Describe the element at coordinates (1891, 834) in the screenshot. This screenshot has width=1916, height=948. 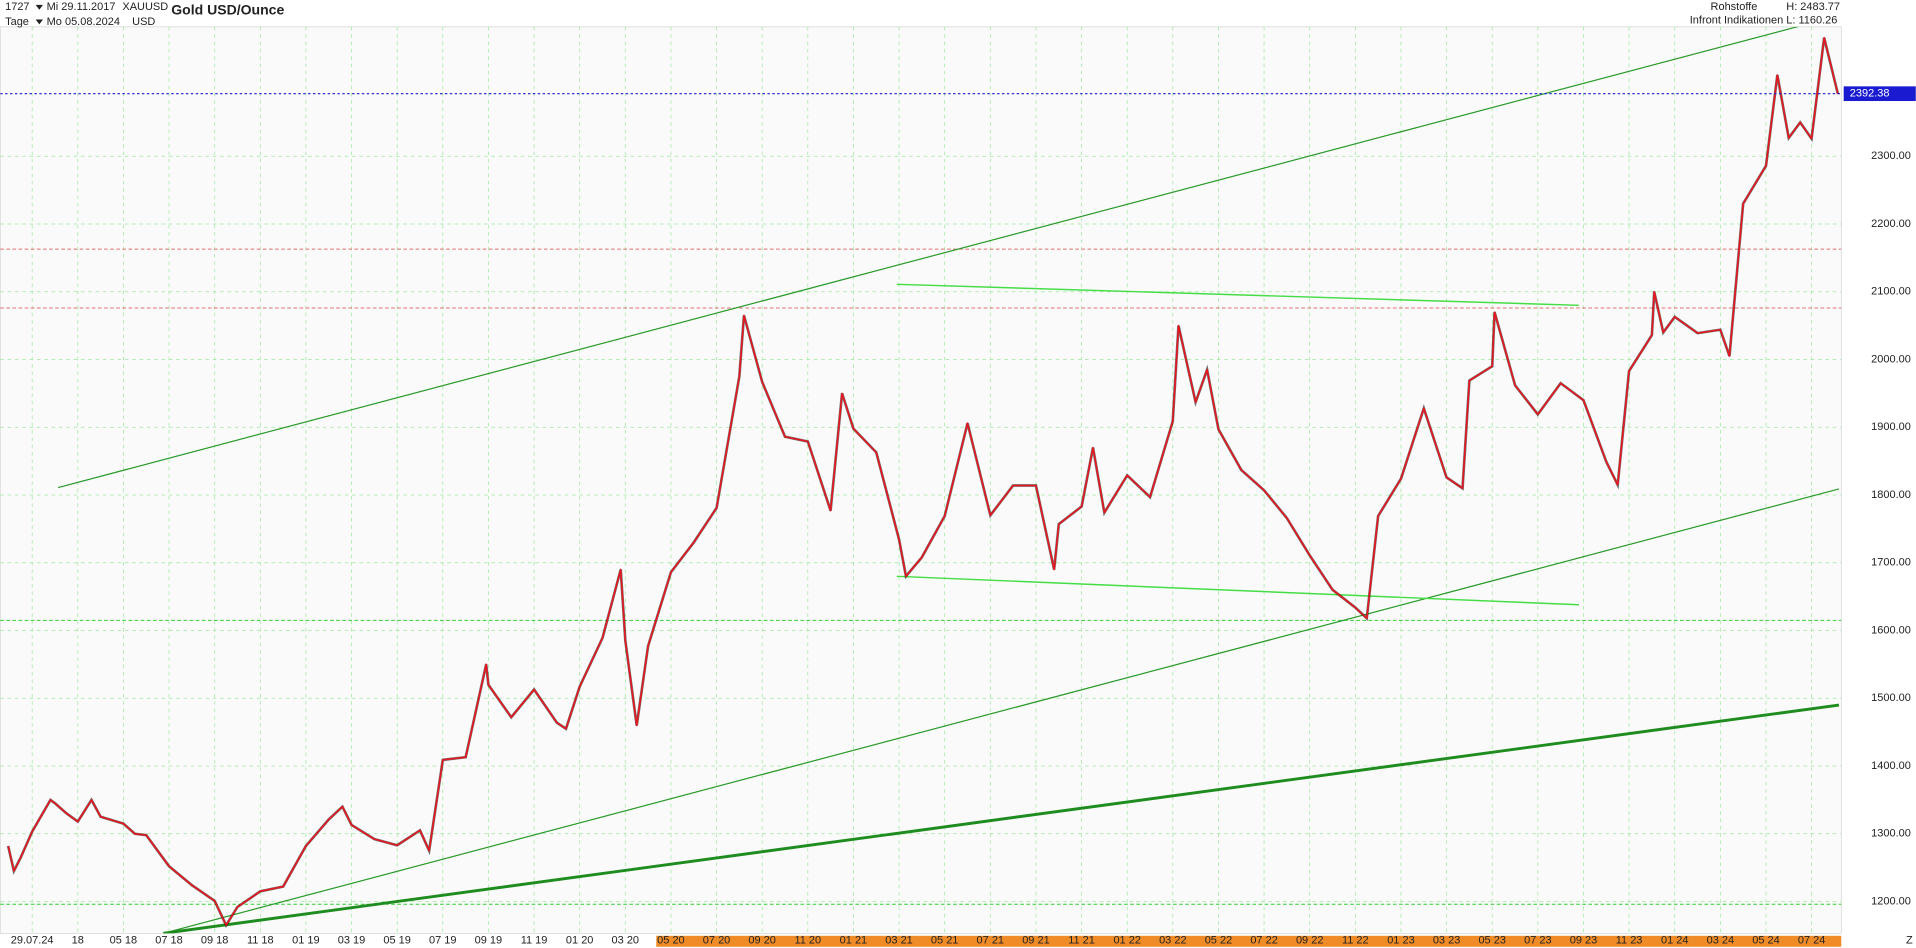
I see `y-tick-label: 1300.00` at that location.